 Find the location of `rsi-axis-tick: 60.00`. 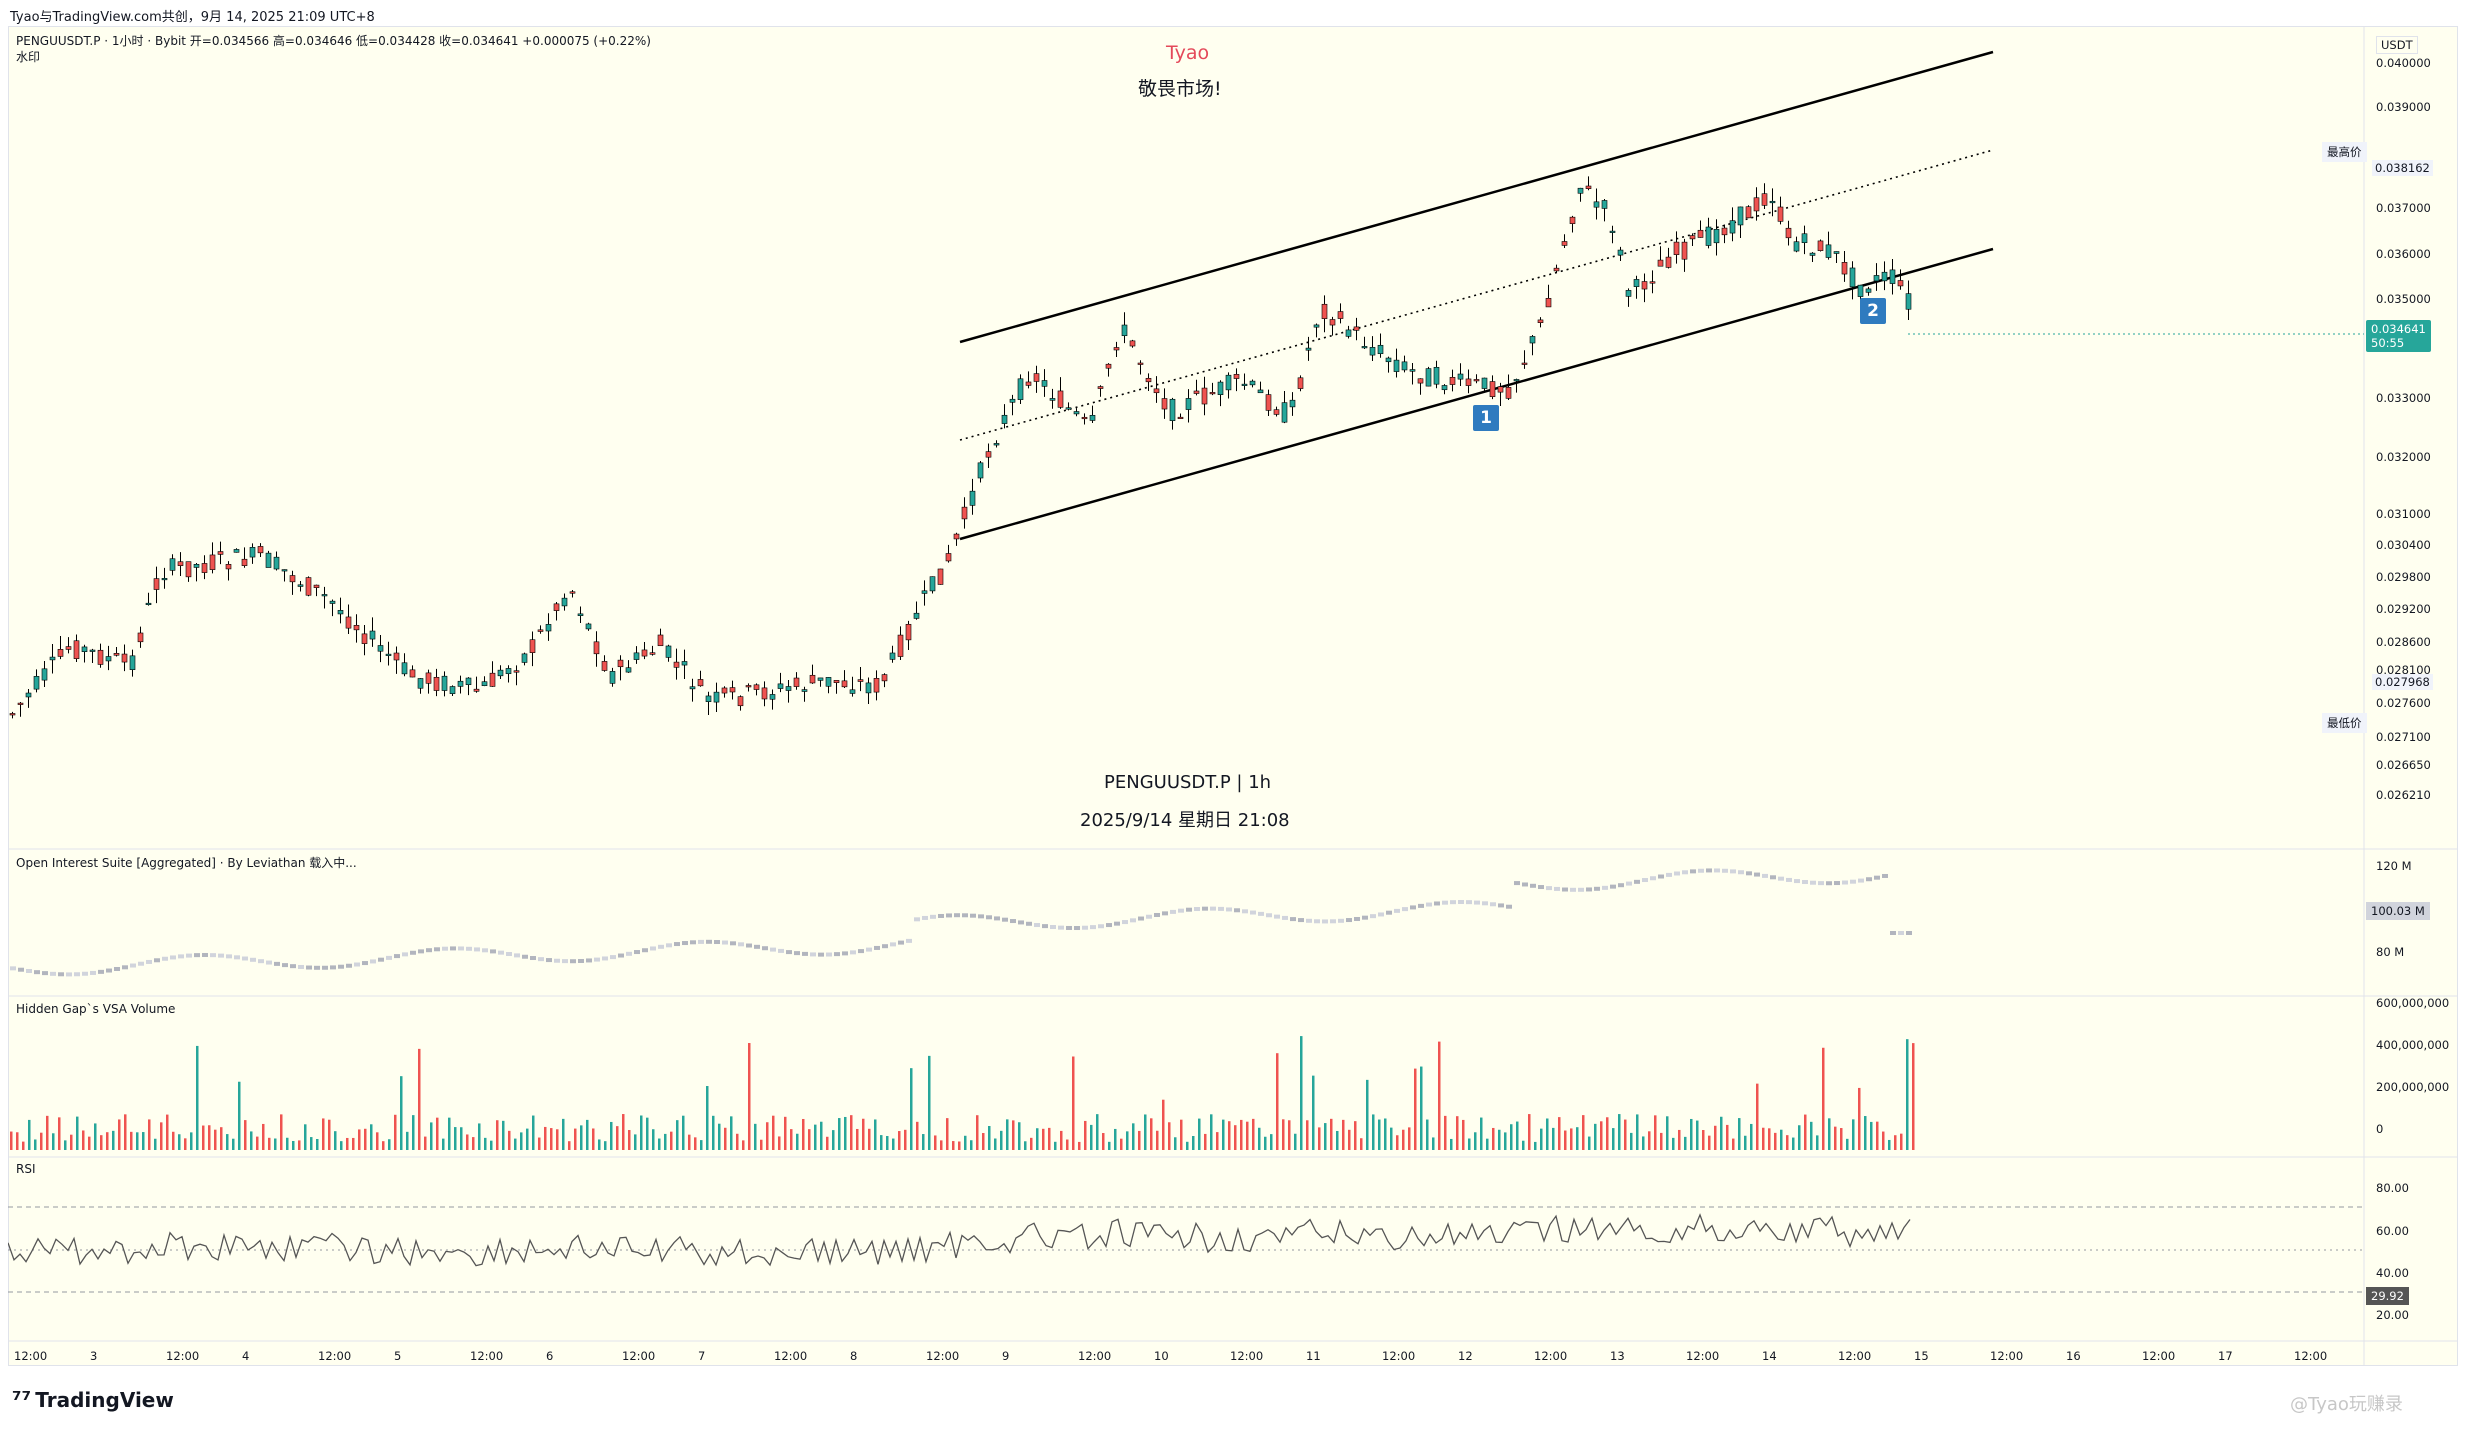

rsi-axis-tick: 60.00 is located at coordinates (2392, 1231).